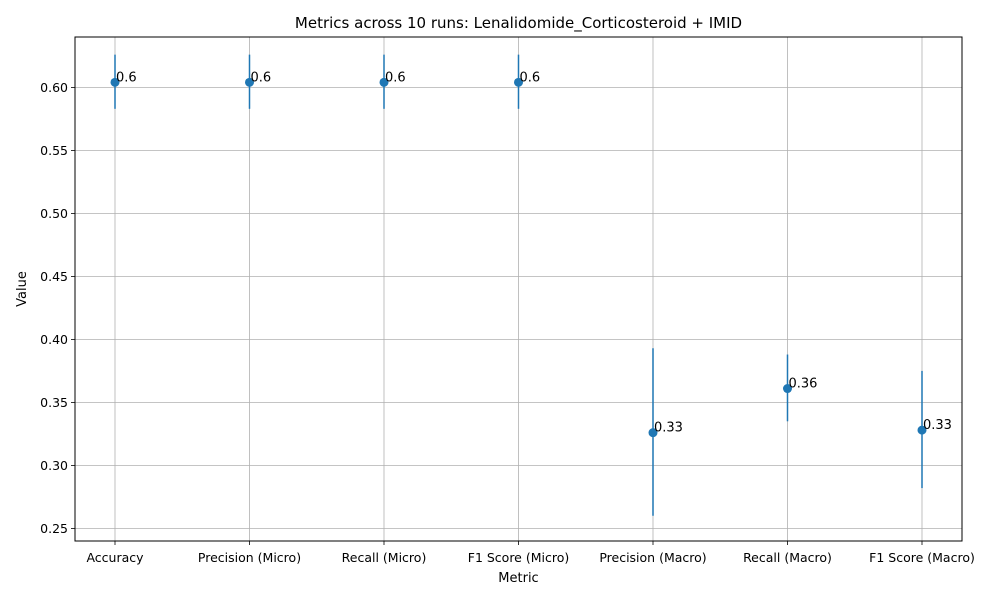 Image resolution: width=1000 pixels, height=600 pixels. I want to click on y-tick-label: 0.60, so click(54, 87).